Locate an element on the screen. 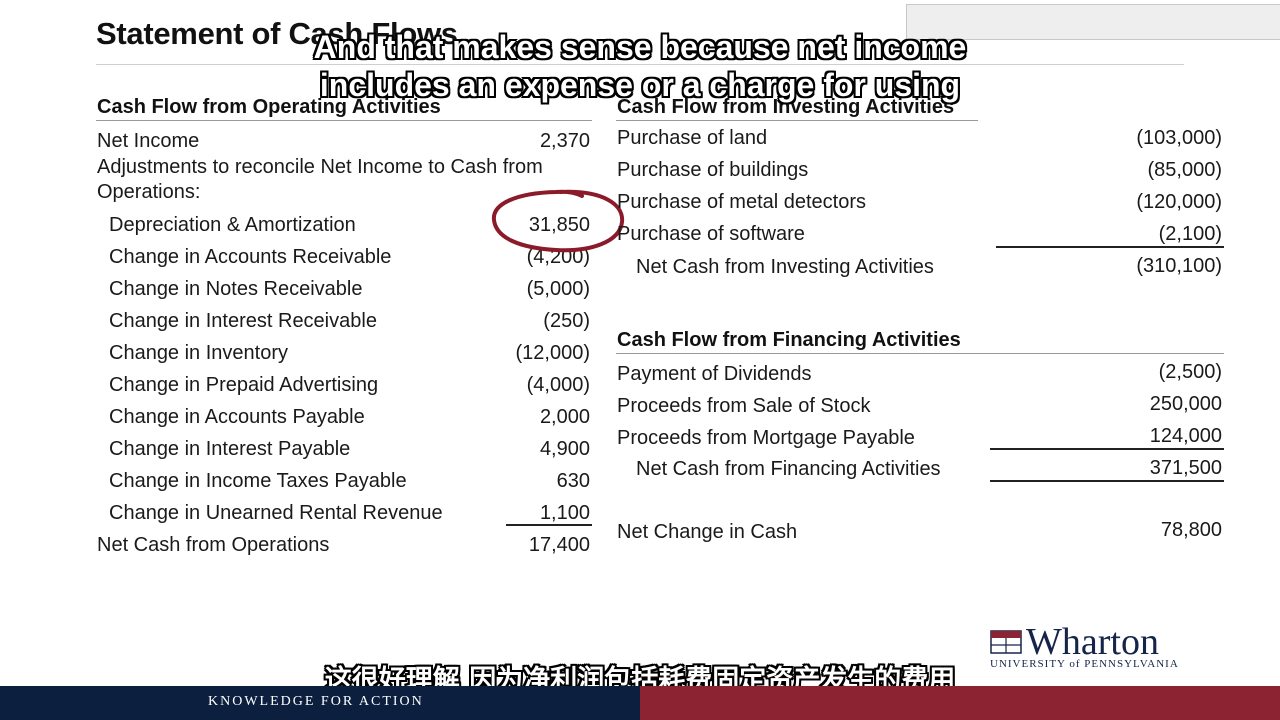 The width and height of the screenshot is (1280, 720). operating-total-label: Net Cash from Operations is located at coordinates (213, 545).